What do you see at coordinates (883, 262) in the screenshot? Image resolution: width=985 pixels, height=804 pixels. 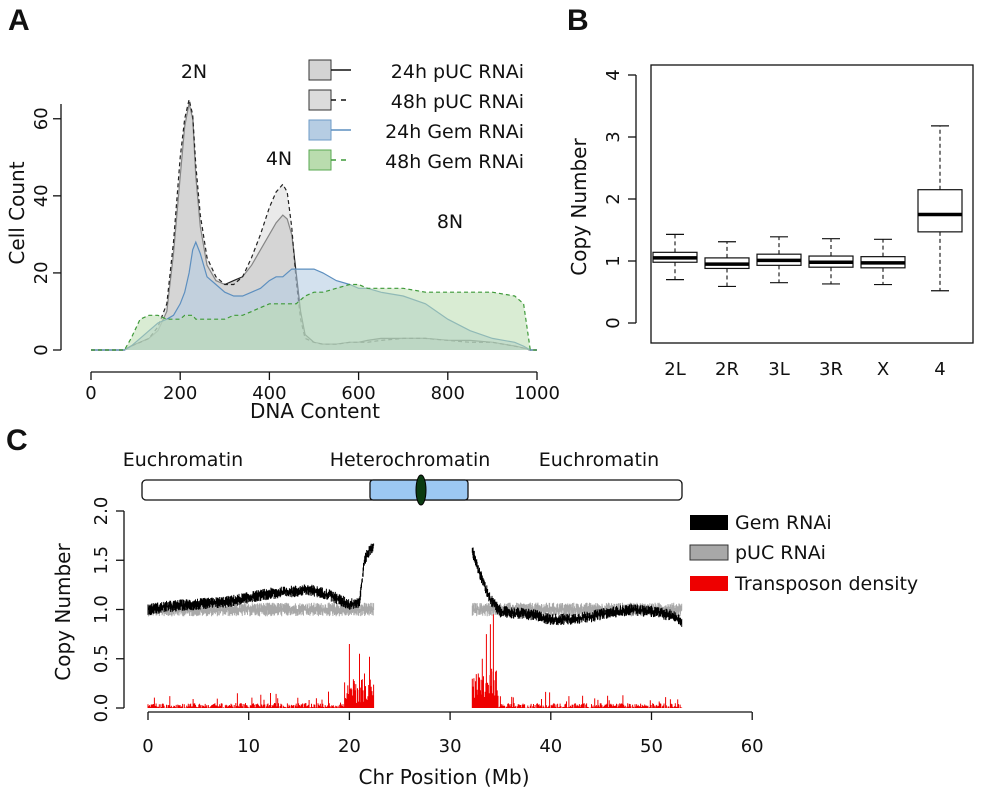 I see `box-X` at bounding box center [883, 262].